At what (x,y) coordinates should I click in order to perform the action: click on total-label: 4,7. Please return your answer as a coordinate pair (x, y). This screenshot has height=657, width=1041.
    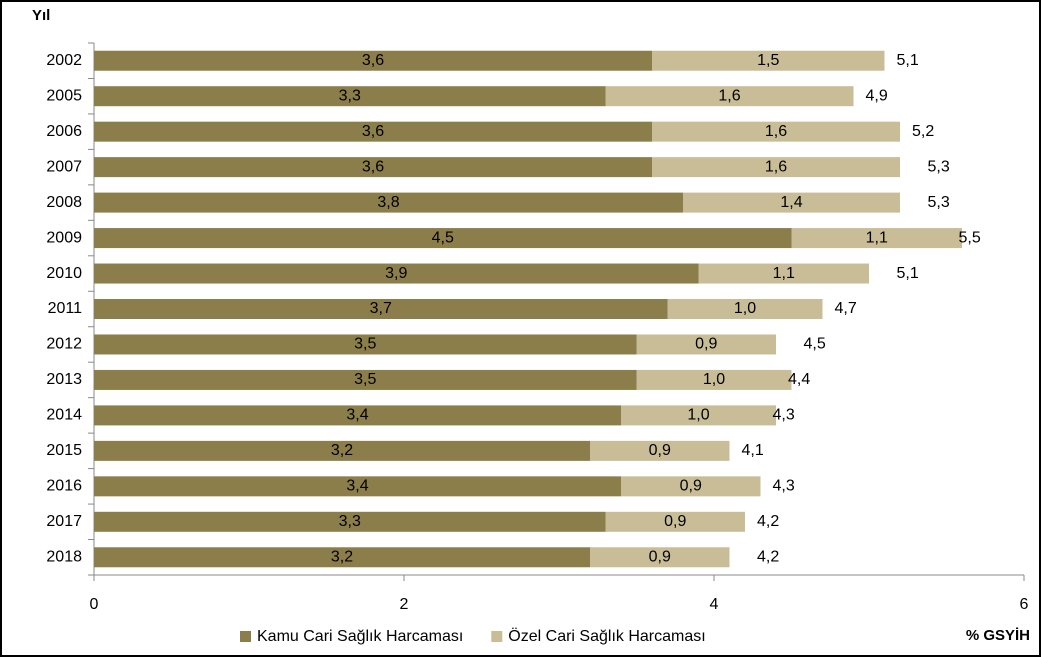
    Looking at the image, I should click on (846, 308).